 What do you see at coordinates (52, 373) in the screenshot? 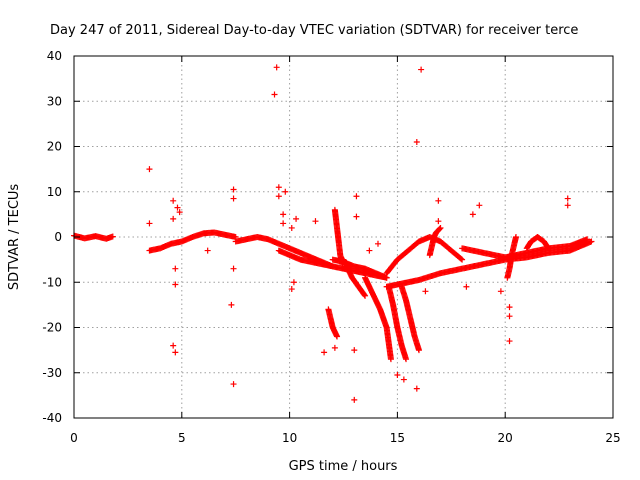
I see `y-tick-label: -30` at bounding box center [52, 373].